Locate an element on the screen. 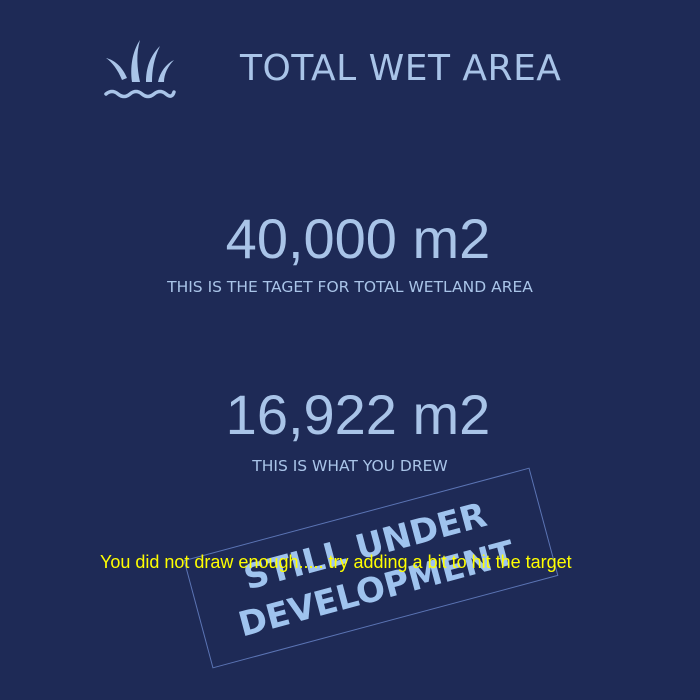  drawn-area-caption: THIS IS WHAT YOU DREW is located at coordinates (350, 466).